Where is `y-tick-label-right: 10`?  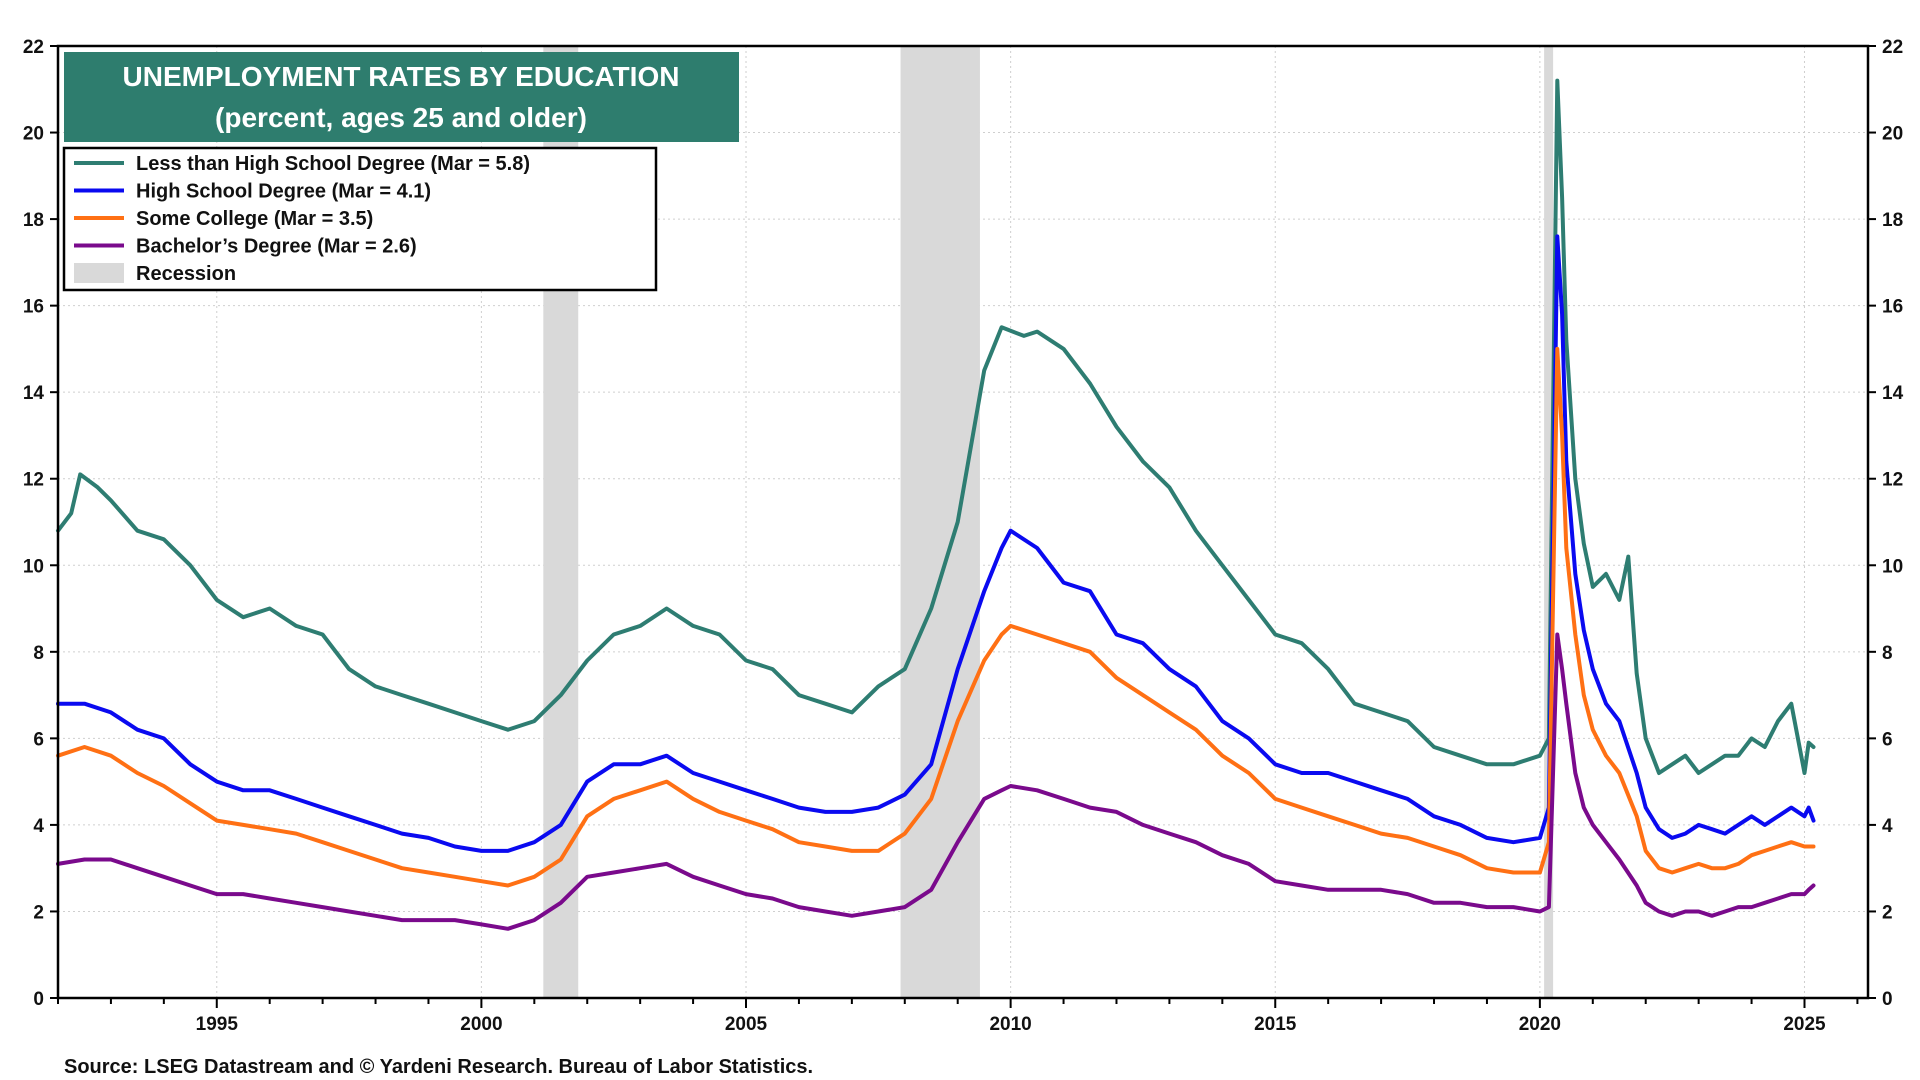
y-tick-label-right: 10 is located at coordinates (1892, 566).